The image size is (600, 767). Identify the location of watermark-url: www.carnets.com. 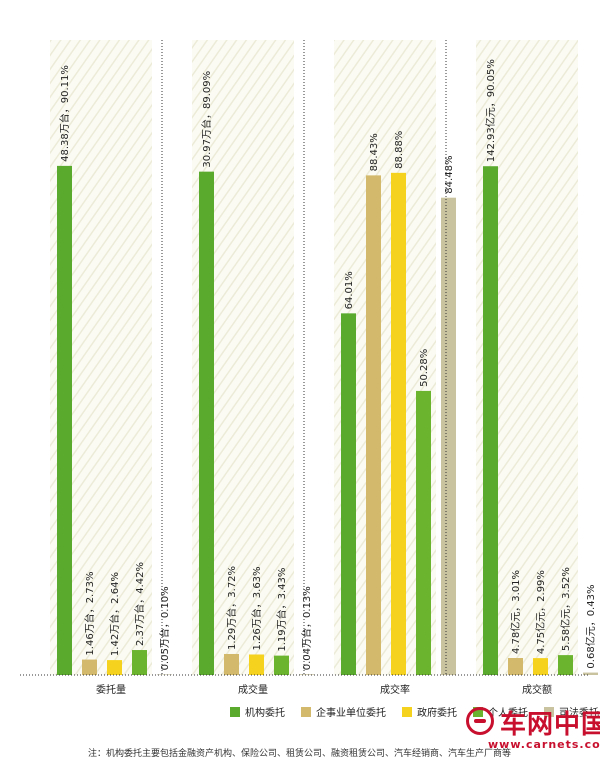
(544, 744).